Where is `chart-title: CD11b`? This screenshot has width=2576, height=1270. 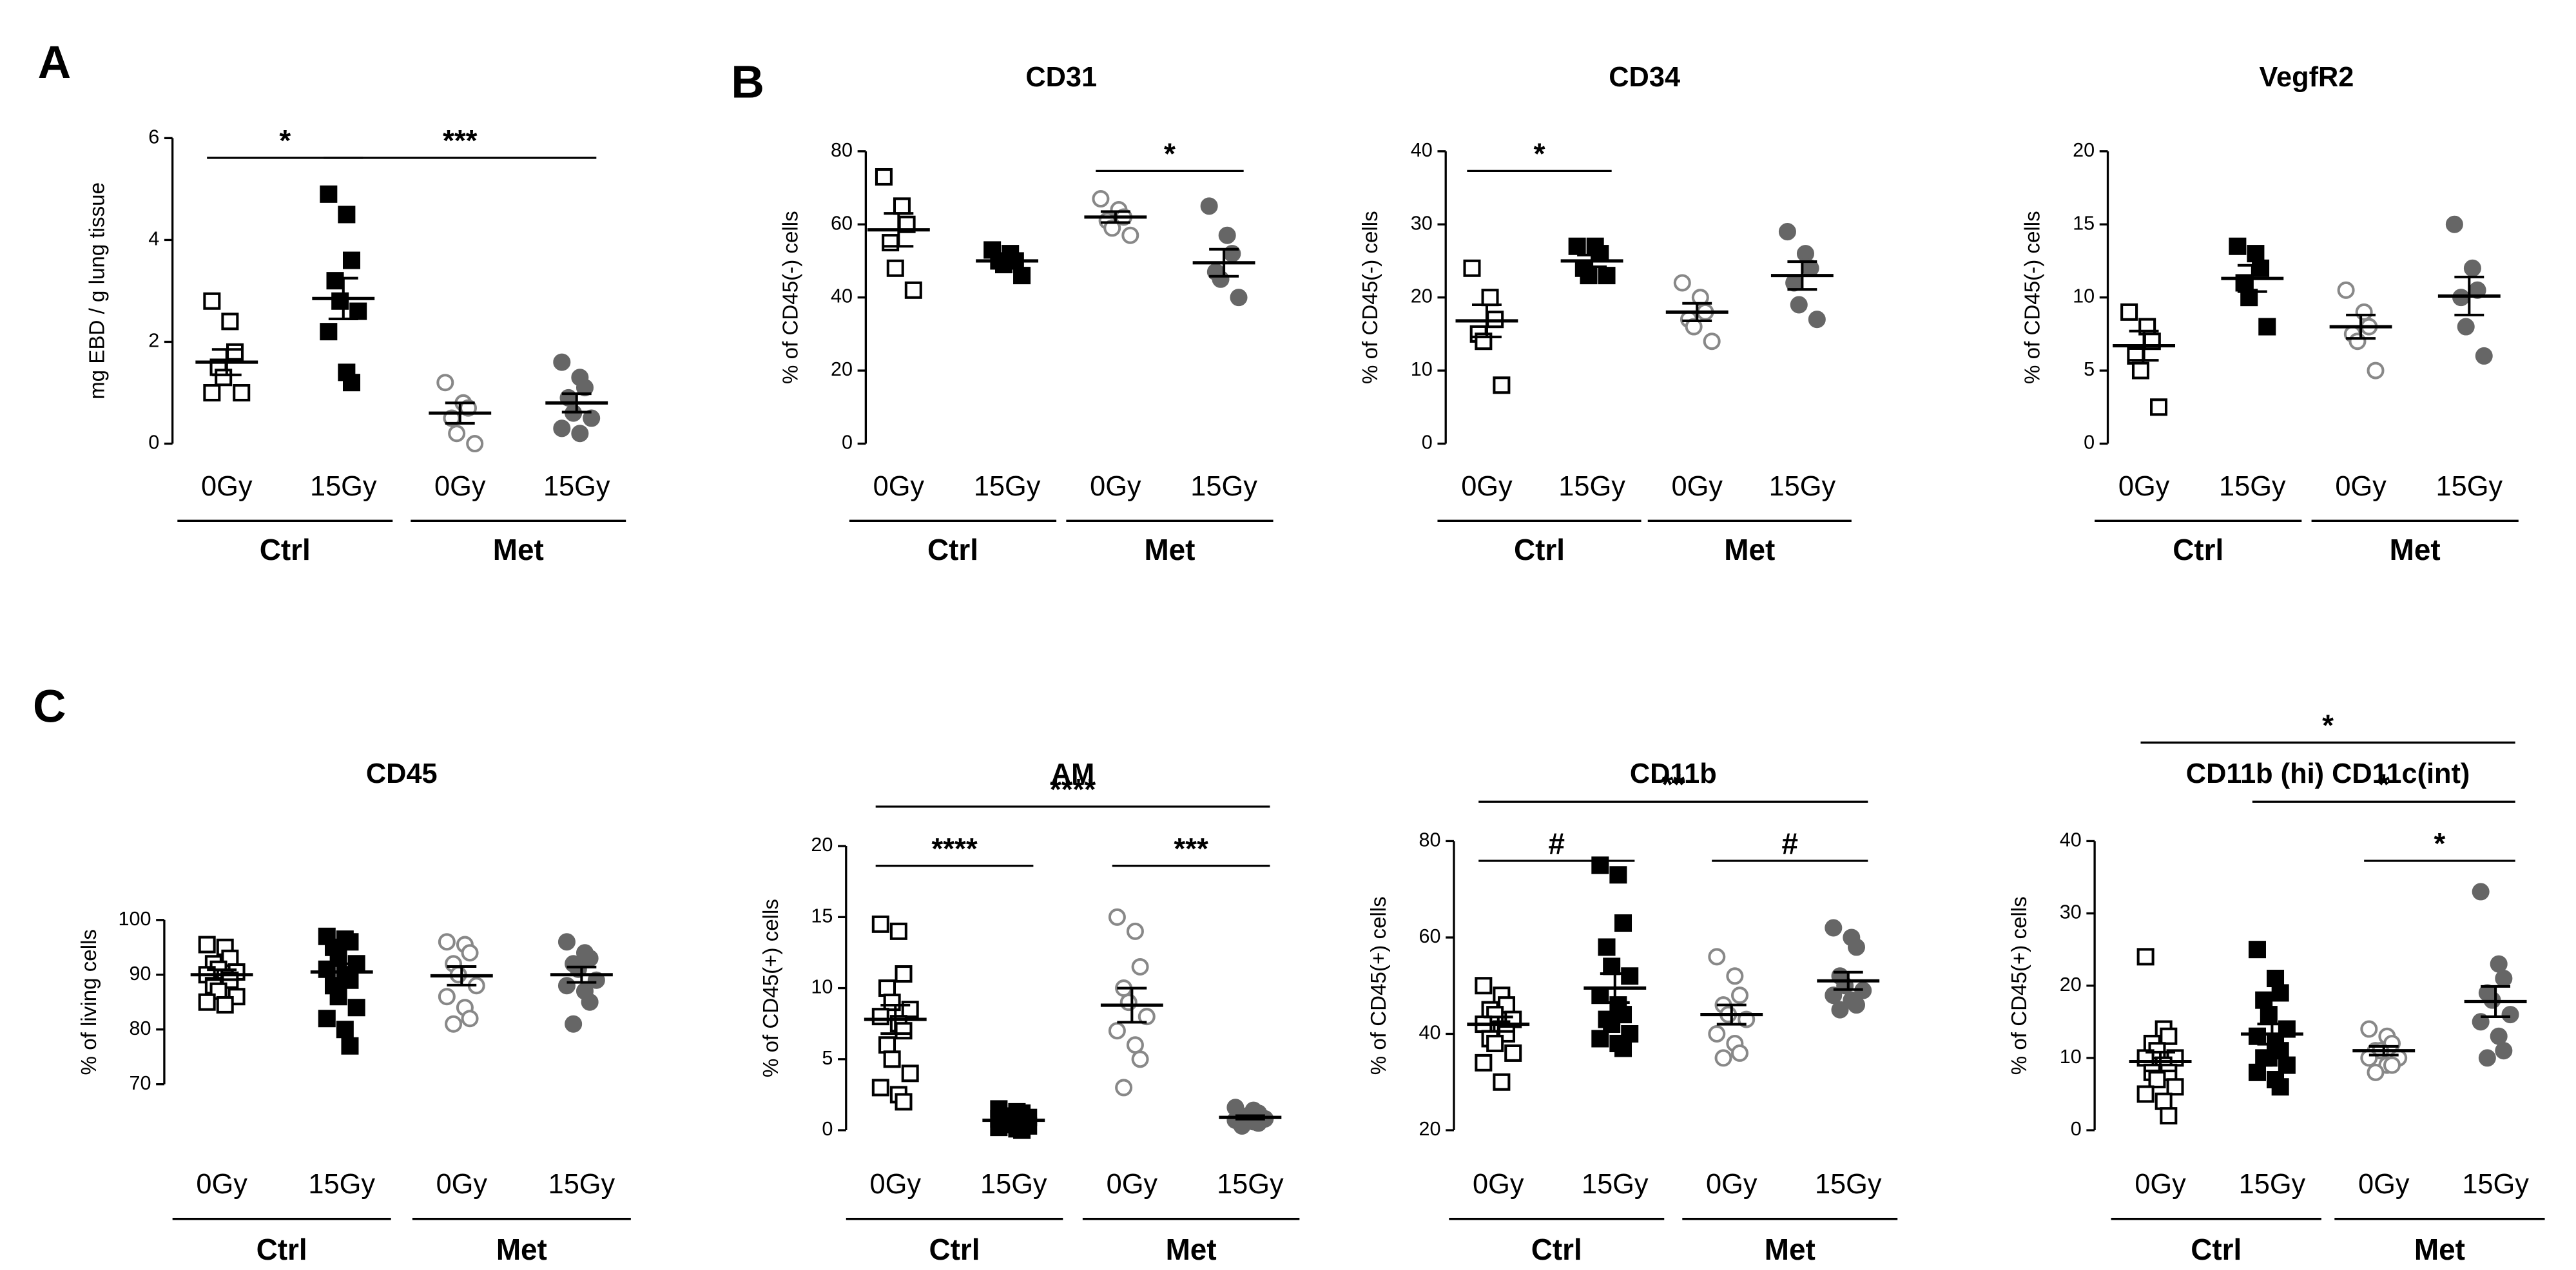 chart-title: CD11b is located at coordinates (1673, 773).